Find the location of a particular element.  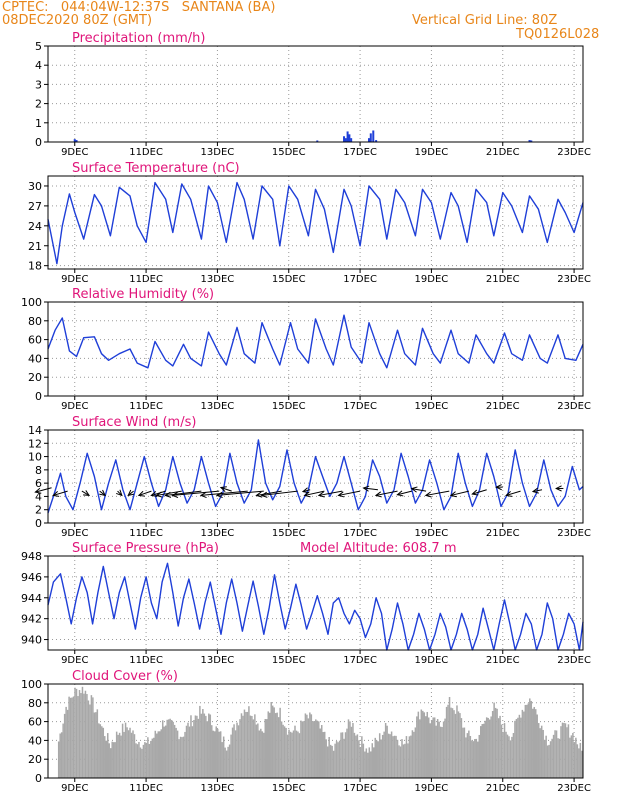

panel5-series-line is located at coordinates (315, 606).